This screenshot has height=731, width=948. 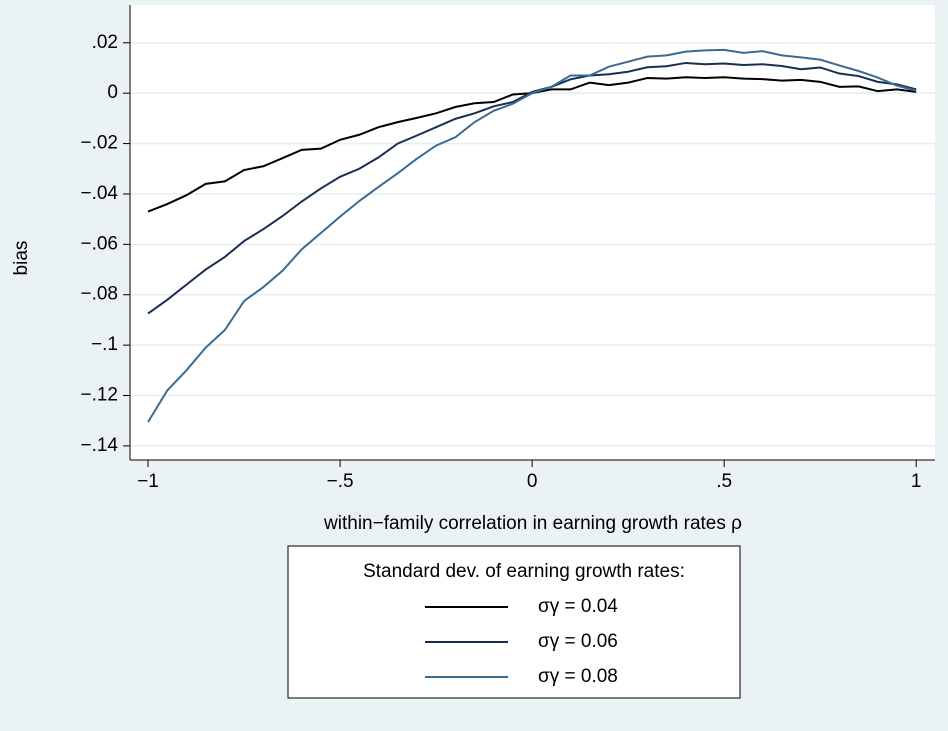 I want to click on y-tick-label: −.14, so click(x=99, y=445).